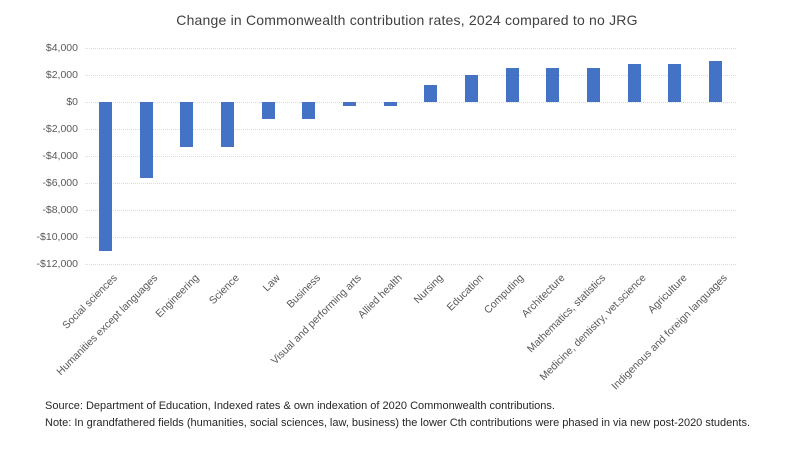  Describe the element at coordinates (61, 48) in the screenshot. I see `y-axis-tick-label: $4,000` at that location.